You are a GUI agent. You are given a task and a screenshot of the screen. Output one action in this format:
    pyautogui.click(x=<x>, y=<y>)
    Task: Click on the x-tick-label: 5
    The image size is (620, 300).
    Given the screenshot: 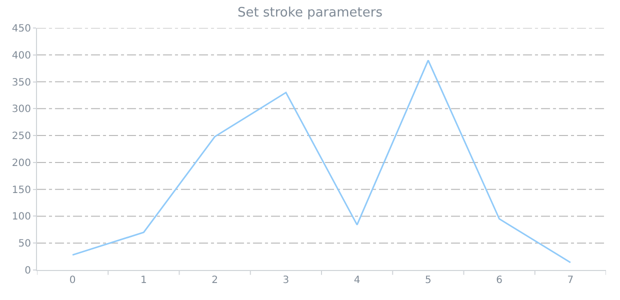 What is the action you would take?
    pyautogui.click(x=428, y=280)
    